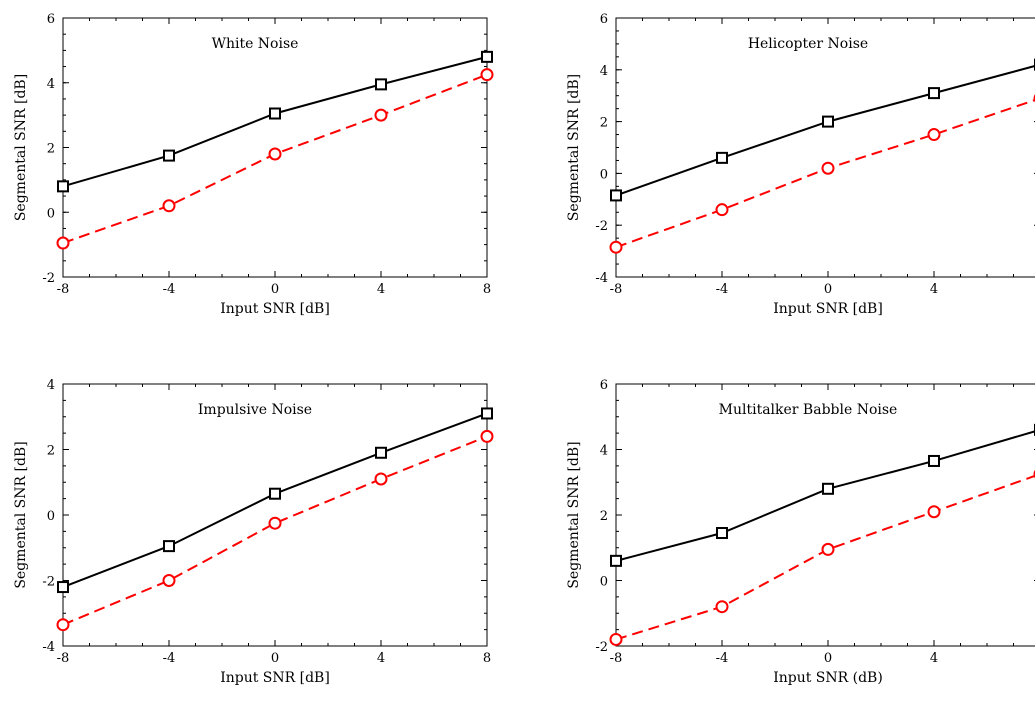 This screenshot has height=704, width=1035. I want to click on chart-title: White Noise, so click(255, 44).